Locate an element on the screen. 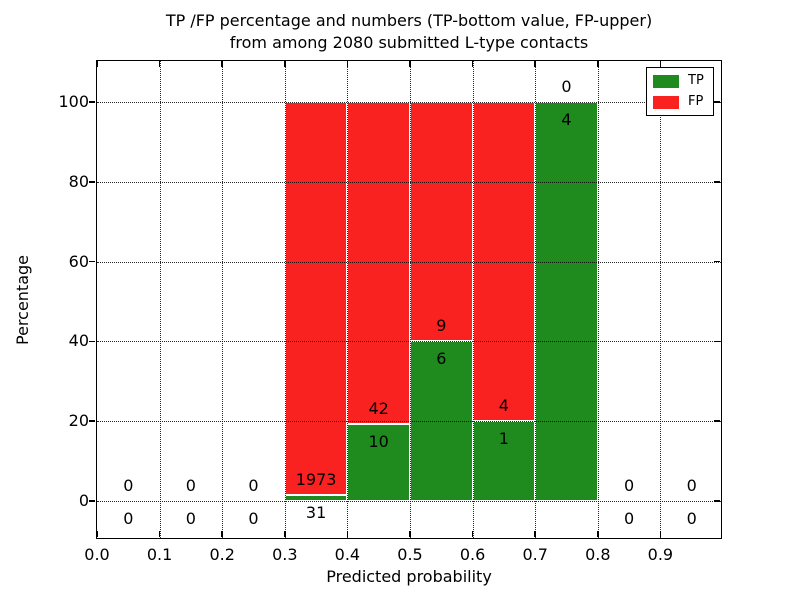  x-tick-label: 0.2 is located at coordinates (222, 554).